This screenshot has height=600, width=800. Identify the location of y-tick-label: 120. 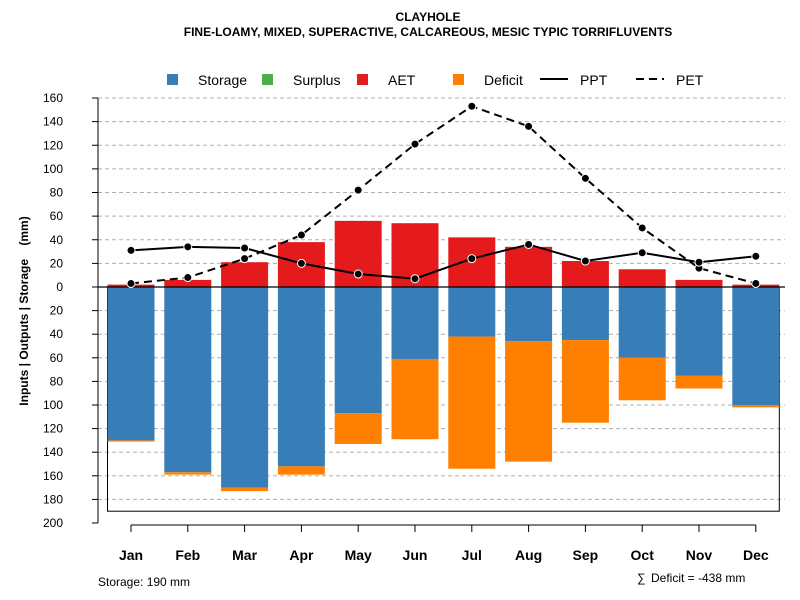
(53, 429).